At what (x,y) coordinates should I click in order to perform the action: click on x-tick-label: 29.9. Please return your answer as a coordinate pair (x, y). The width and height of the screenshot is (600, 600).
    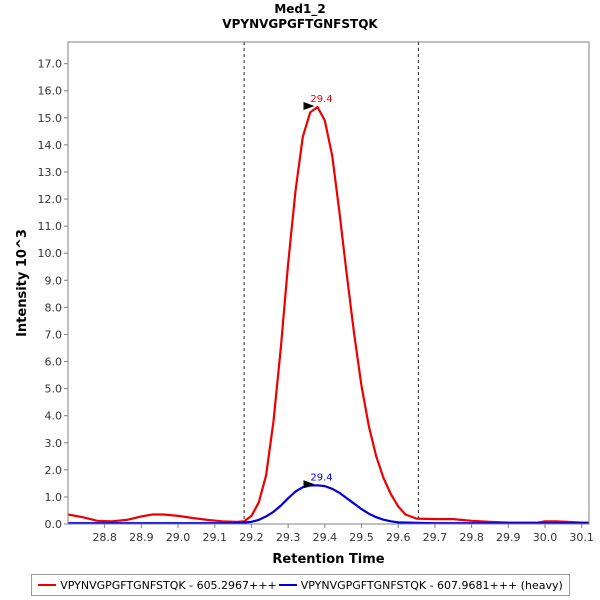
    Looking at the image, I should click on (508, 537).